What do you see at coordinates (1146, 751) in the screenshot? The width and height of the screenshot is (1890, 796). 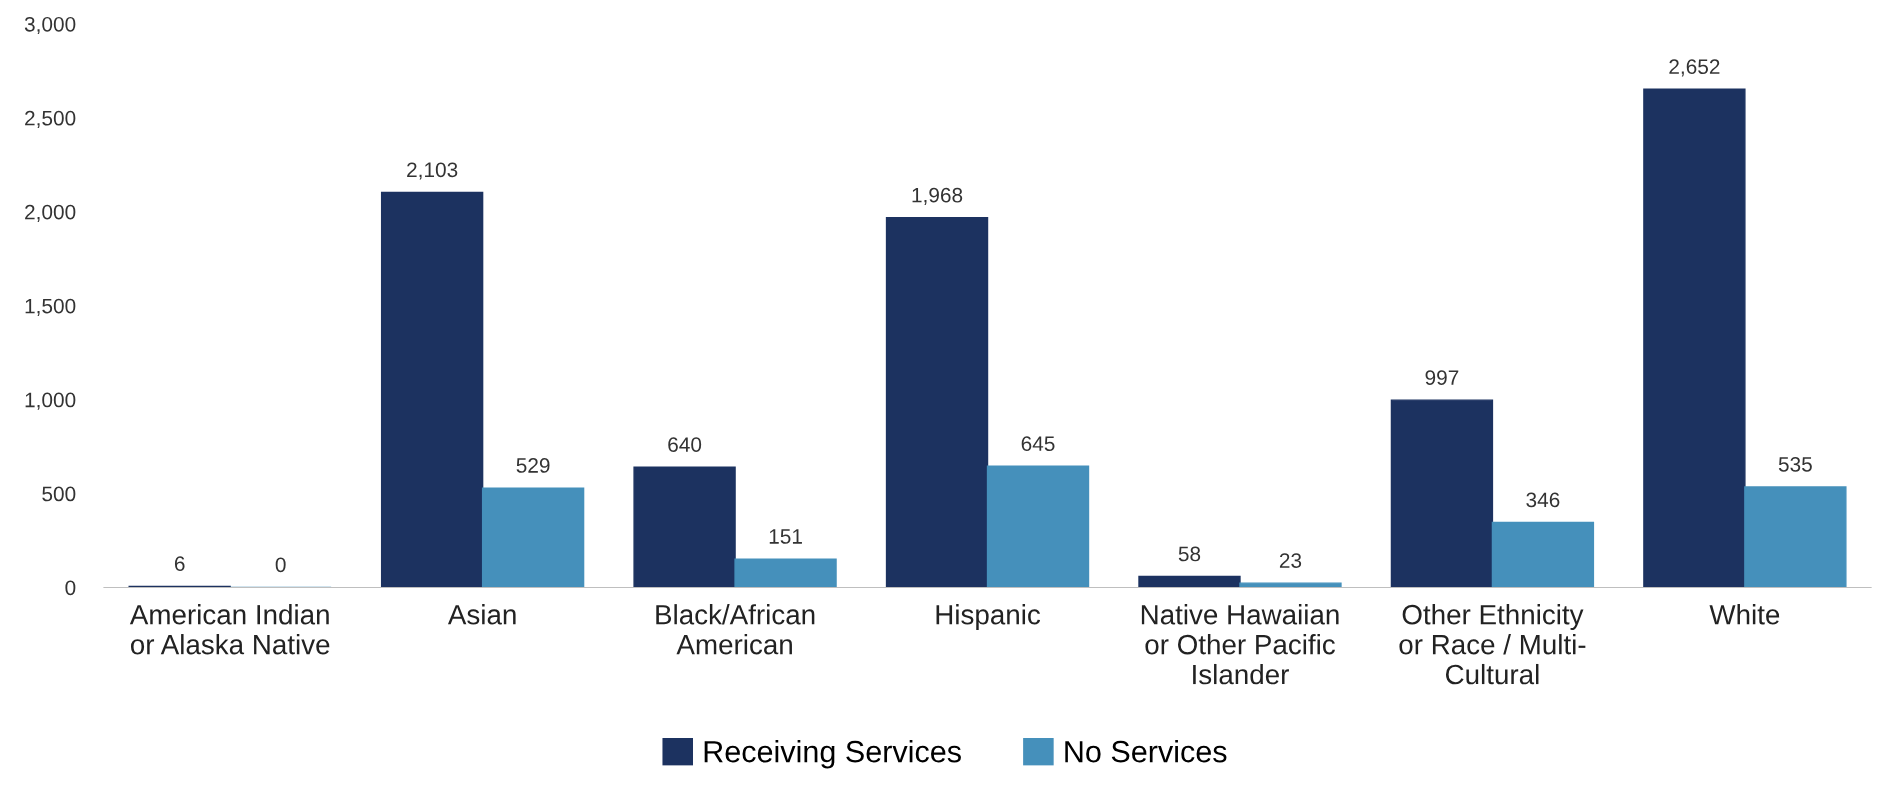 I see `legend-label: No Services` at bounding box center [1146, 751].